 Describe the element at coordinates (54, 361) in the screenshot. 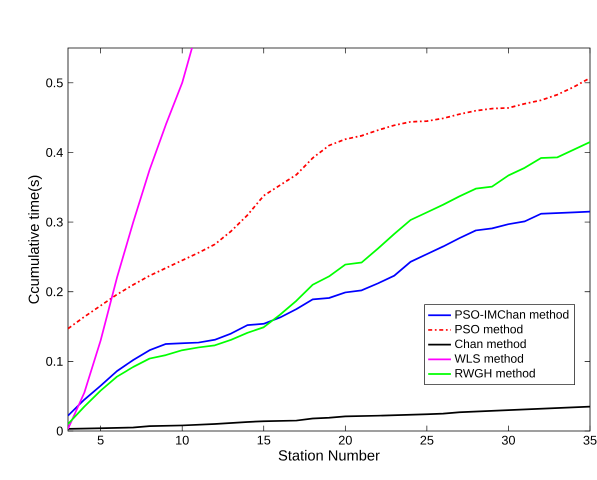

I see `y-tick-label: 0.1` at that location.